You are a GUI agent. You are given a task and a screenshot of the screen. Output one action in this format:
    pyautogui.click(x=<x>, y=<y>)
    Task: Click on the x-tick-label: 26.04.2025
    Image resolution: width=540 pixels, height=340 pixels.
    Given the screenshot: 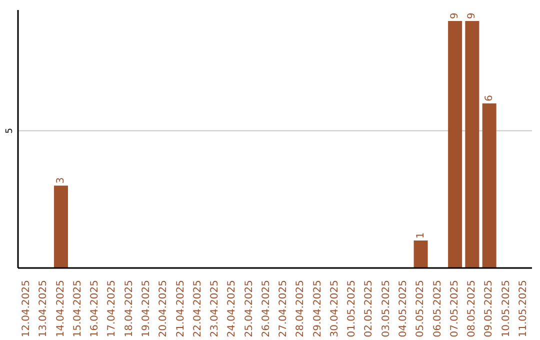 What is the action you would take?
    pyautogui.click(x=266, y=309)
    